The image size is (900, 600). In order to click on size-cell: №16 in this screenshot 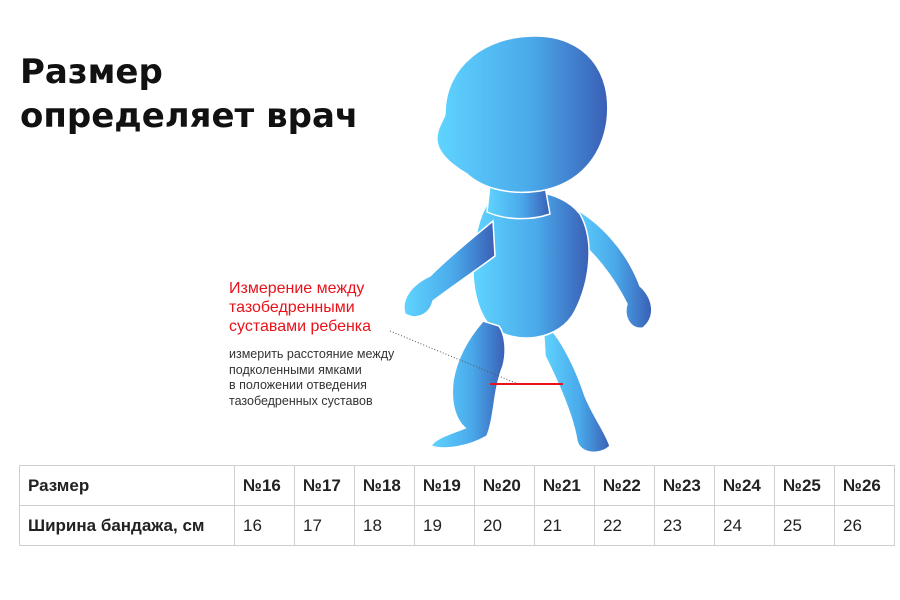, I will do `click(264, 485)`.